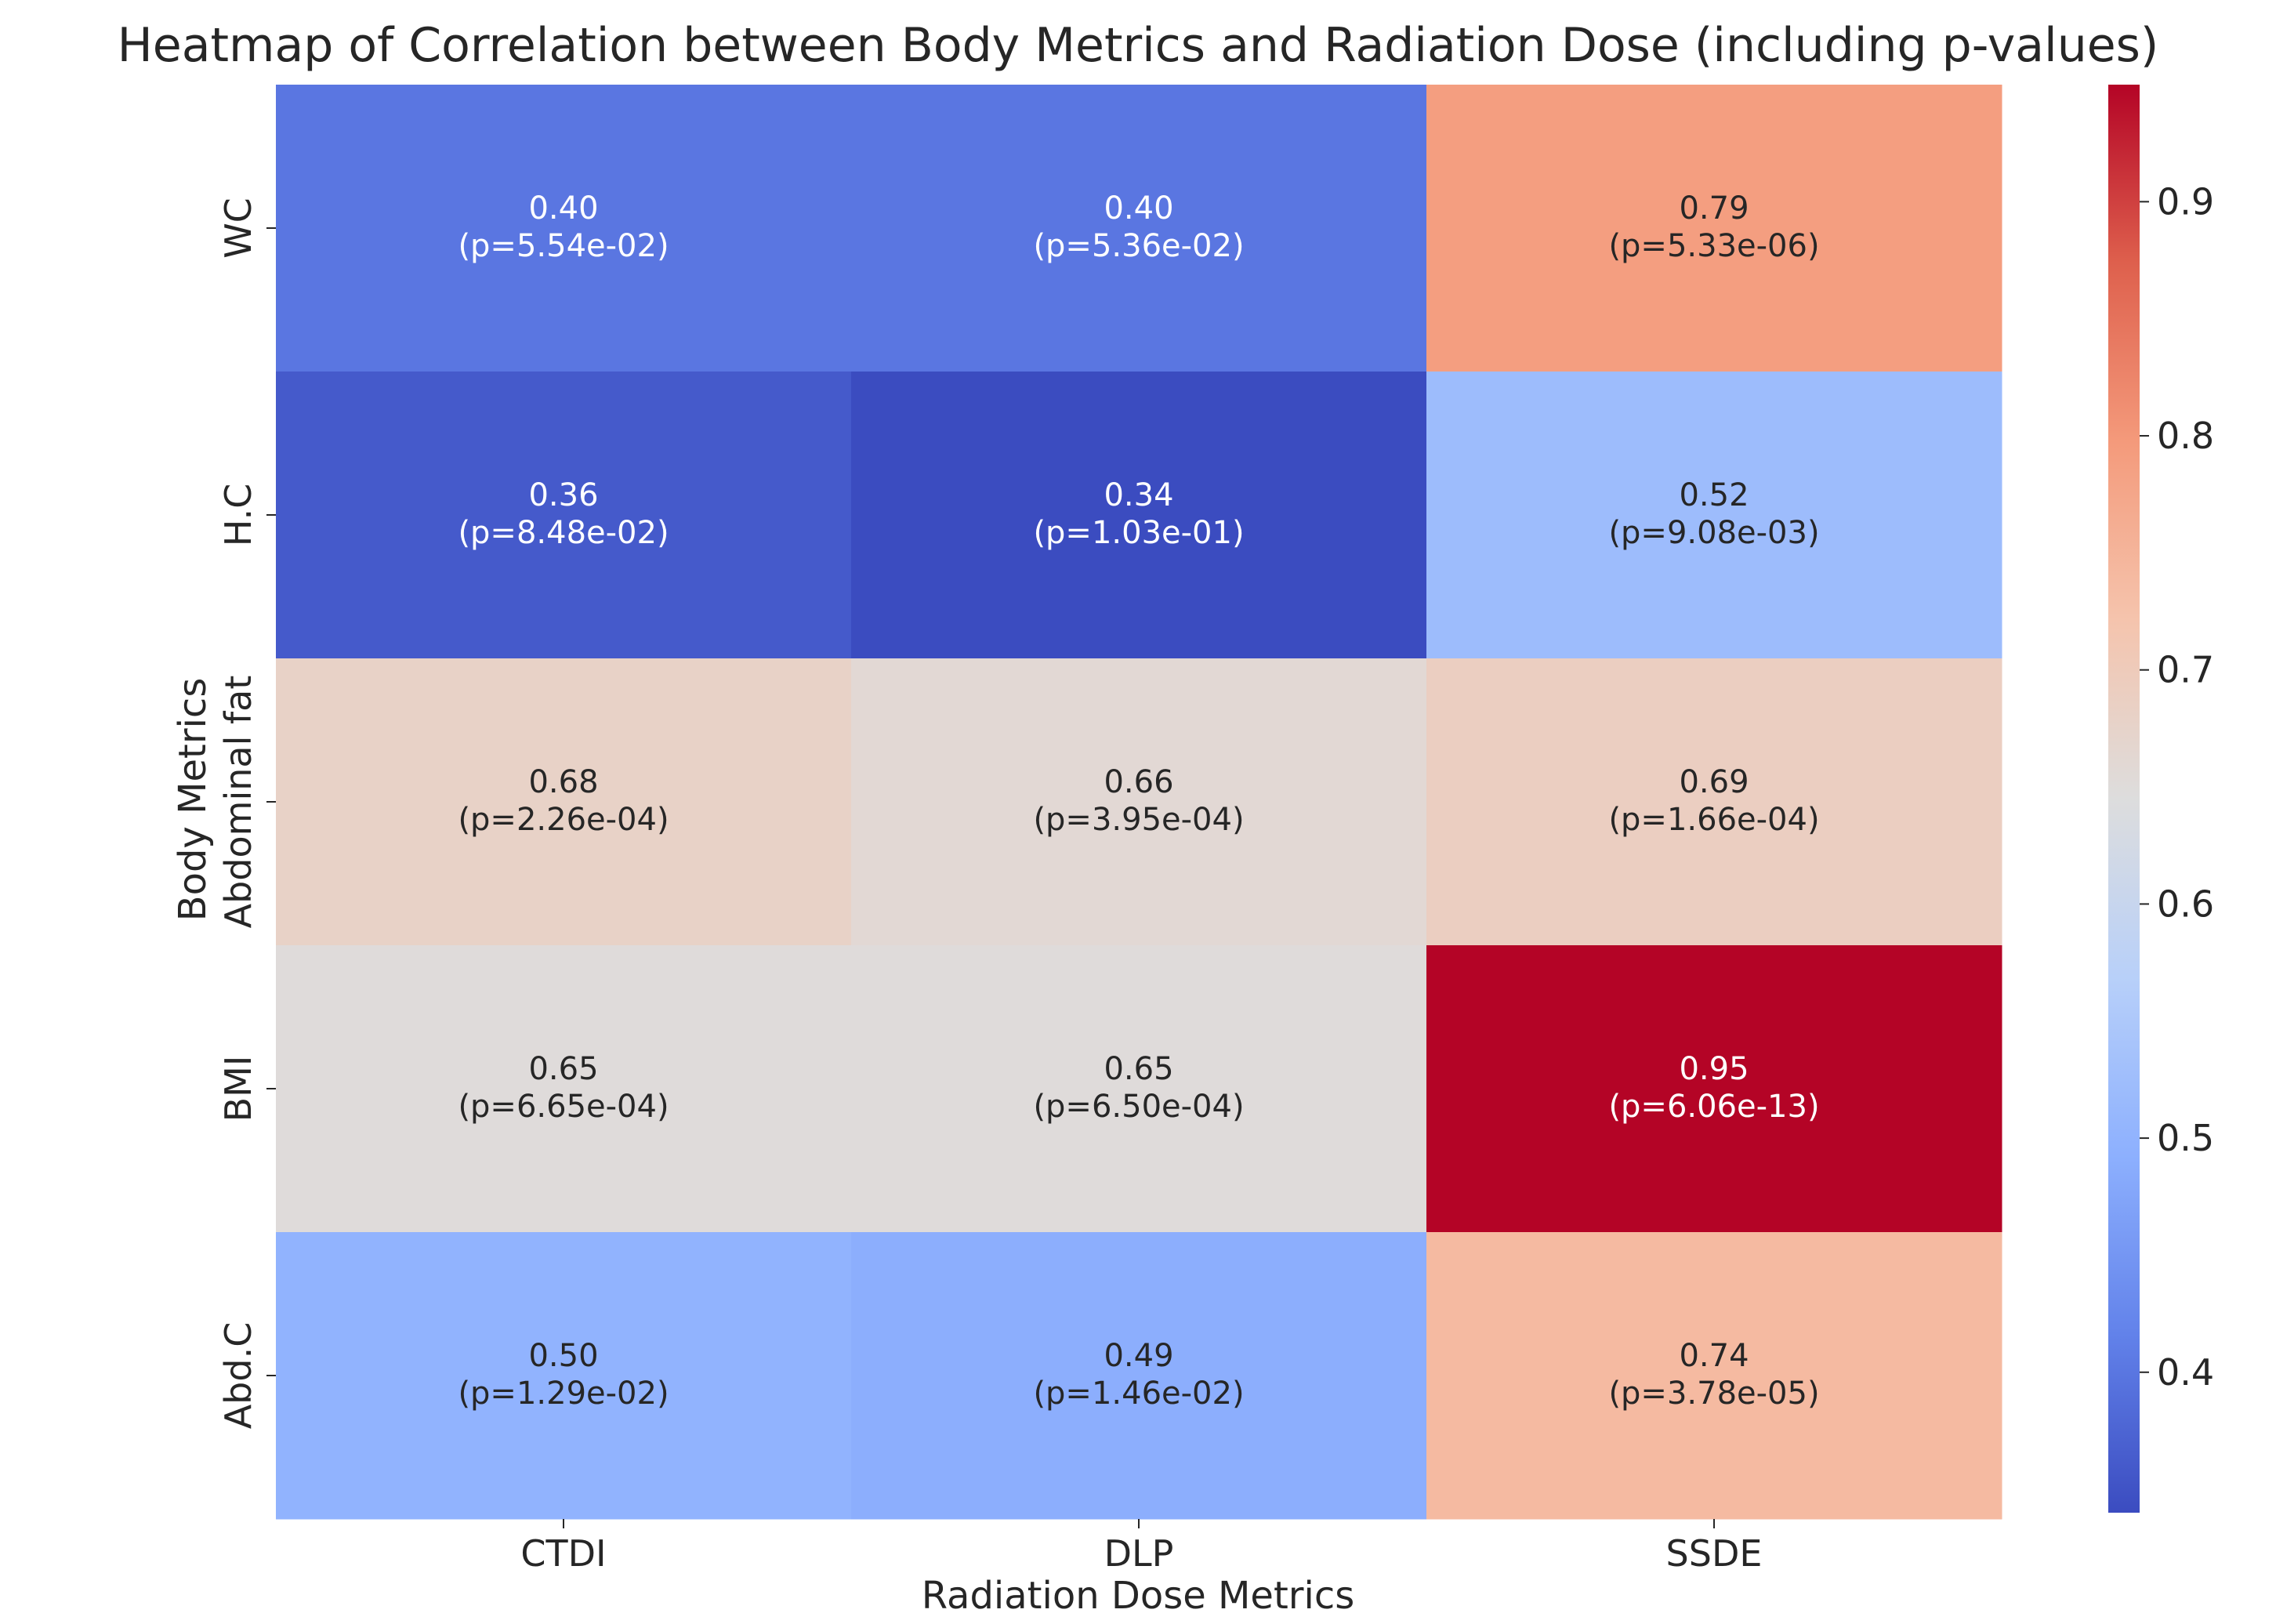 This screenshot has width=2276, height=1624. I want to click on cell-value-label: 0.52, so click(1714, 495).